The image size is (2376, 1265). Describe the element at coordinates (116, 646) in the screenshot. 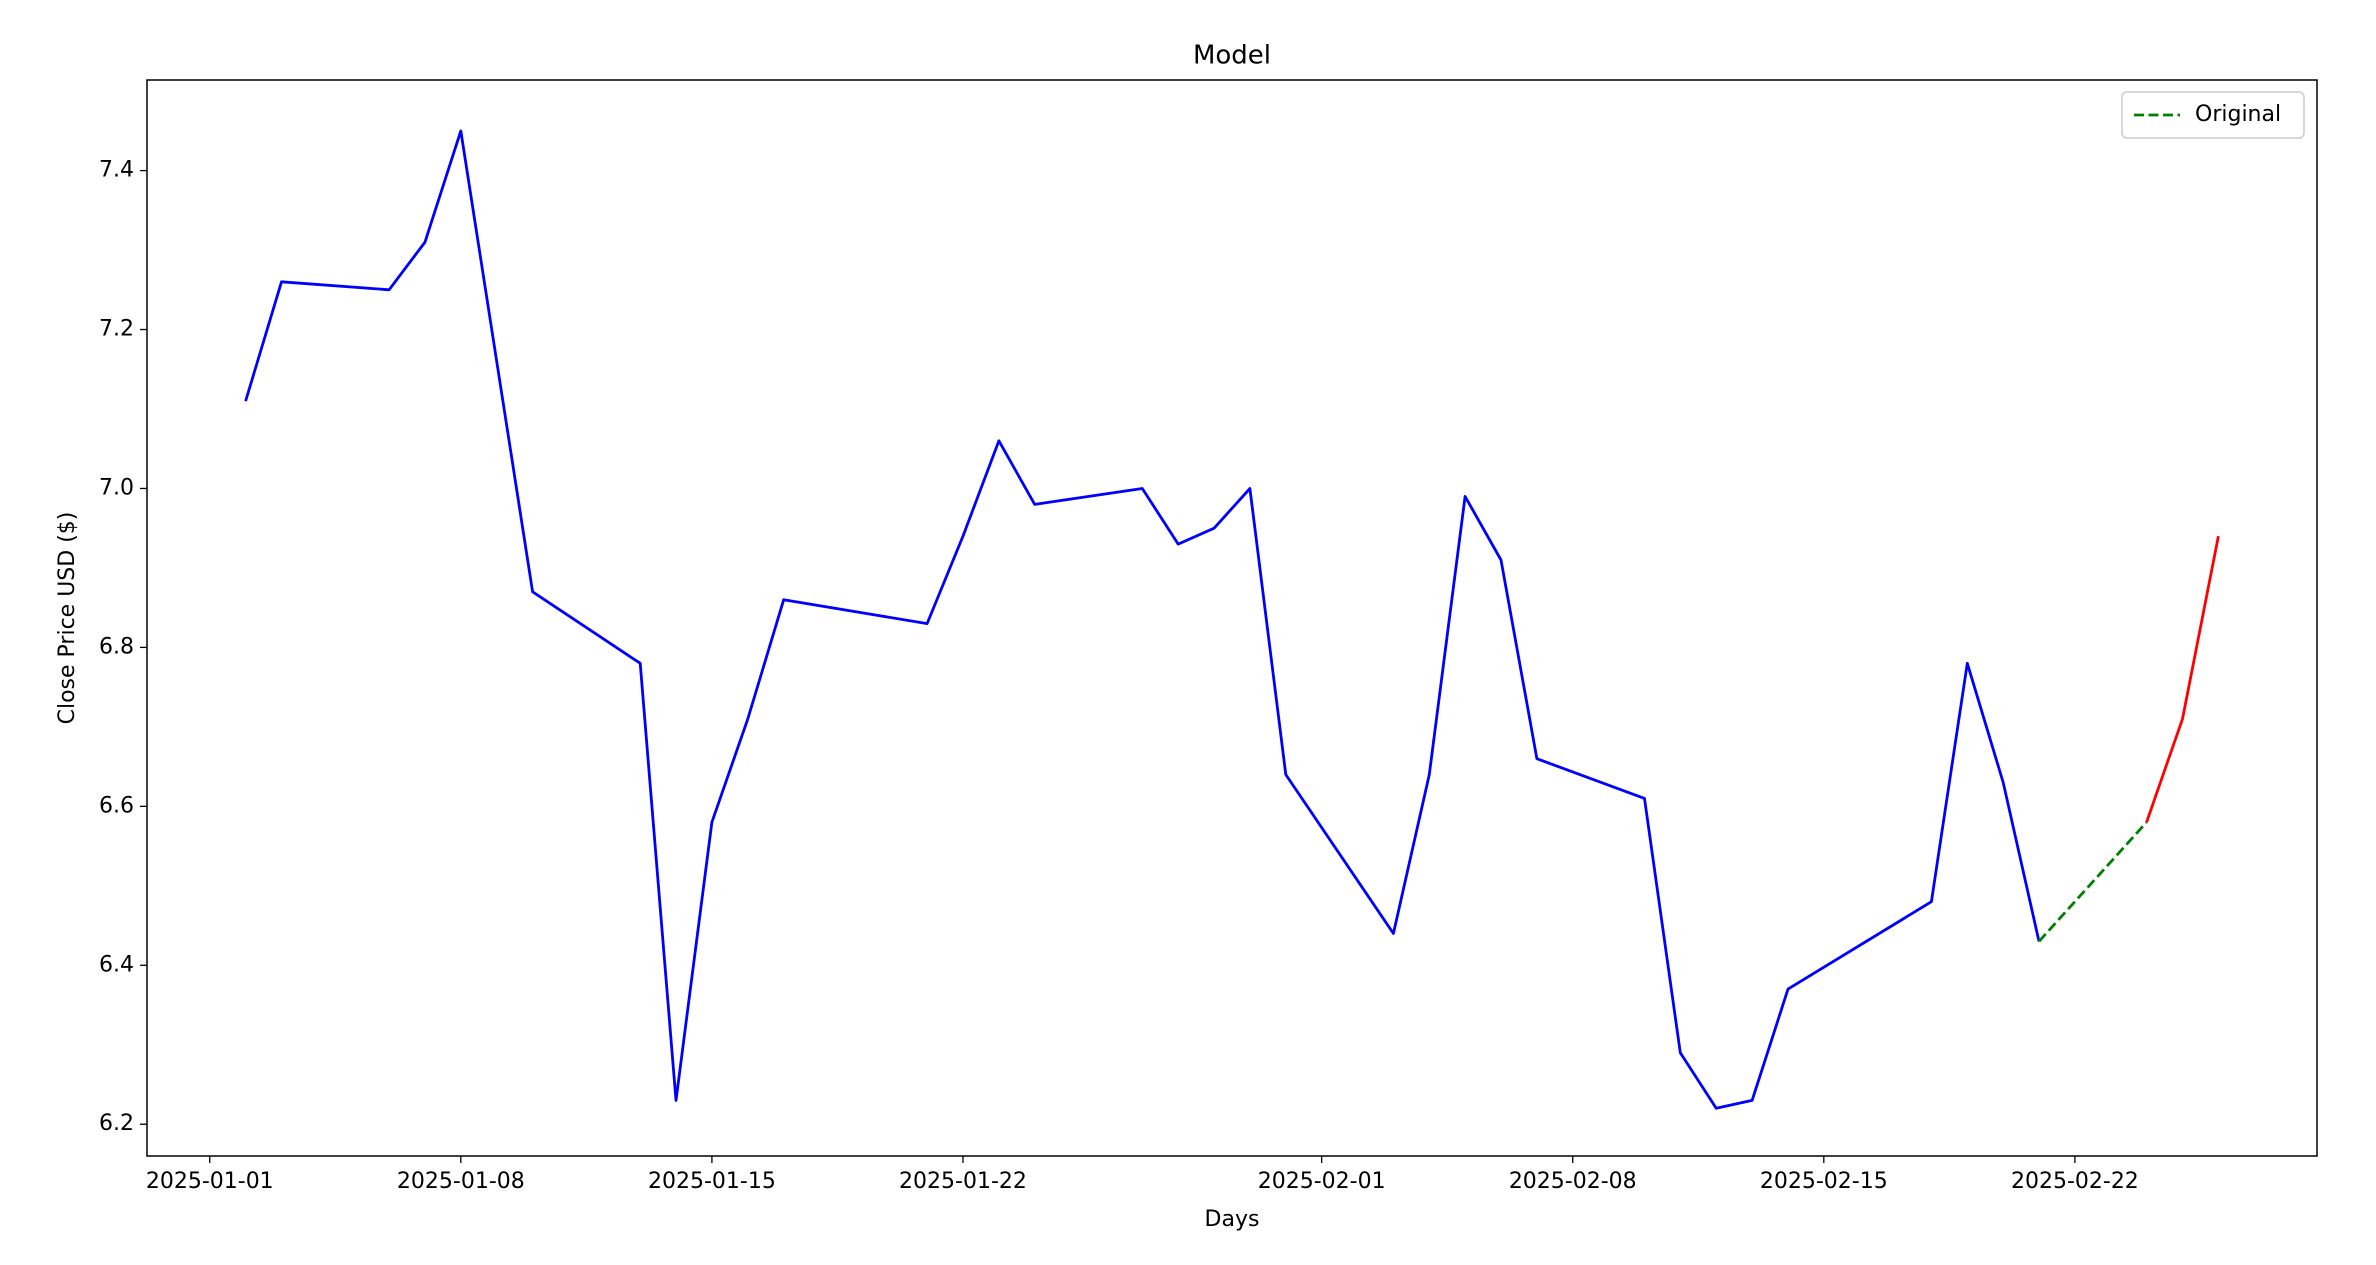

I see `y-tick-label: 6.8` at that location.